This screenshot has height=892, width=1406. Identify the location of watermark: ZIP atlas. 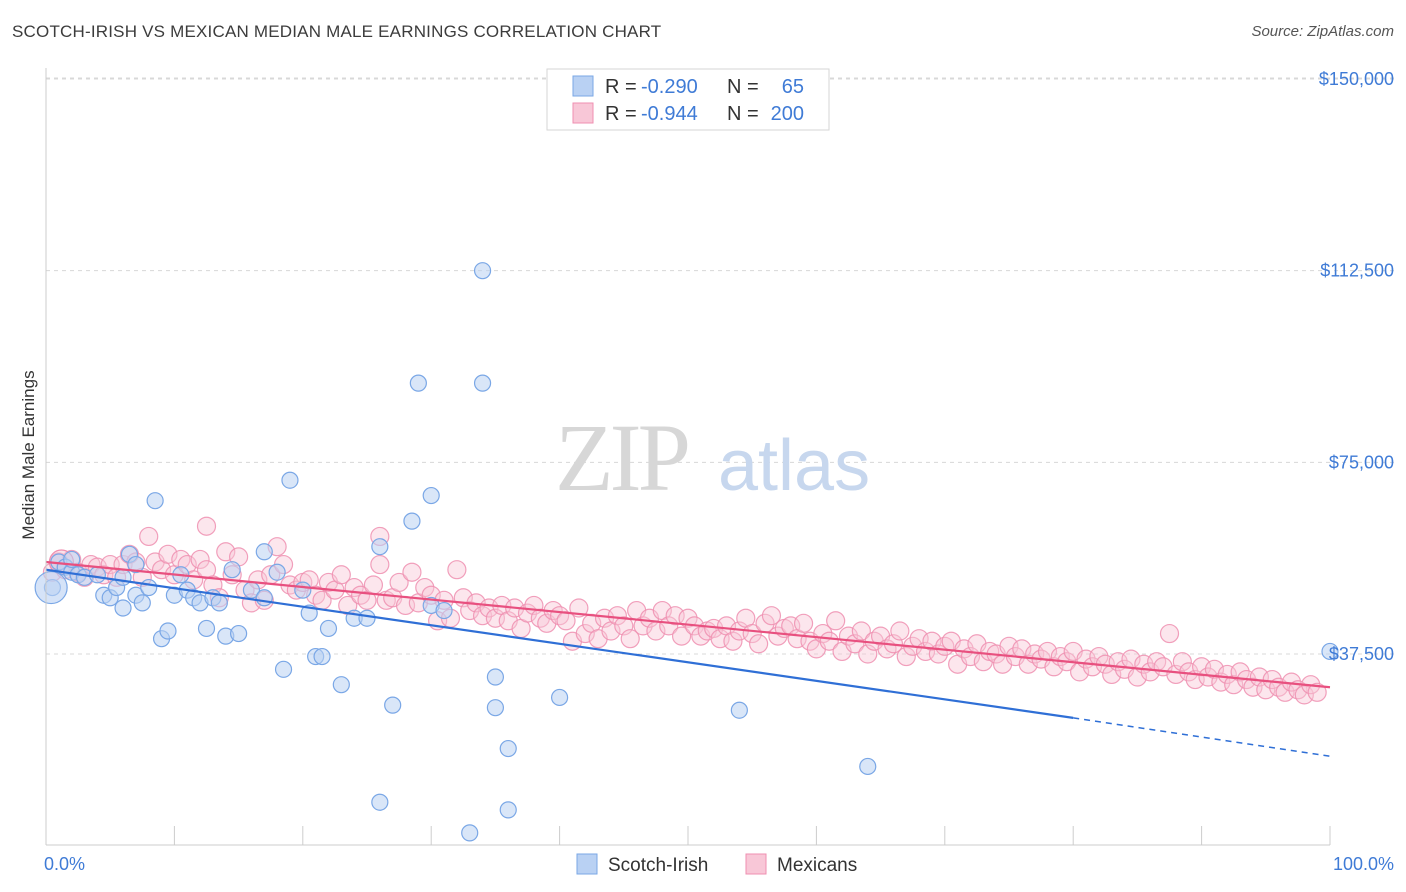
(712, 457).